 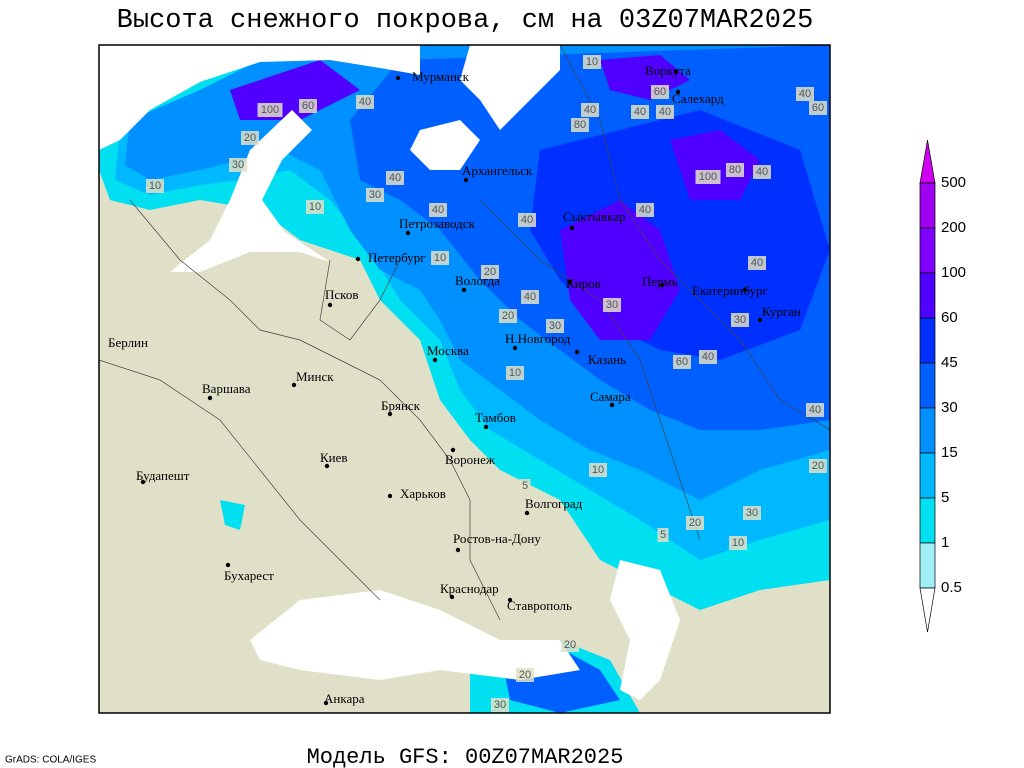 I want to click on city-label: Будапешт, so click(x=163, y=475).